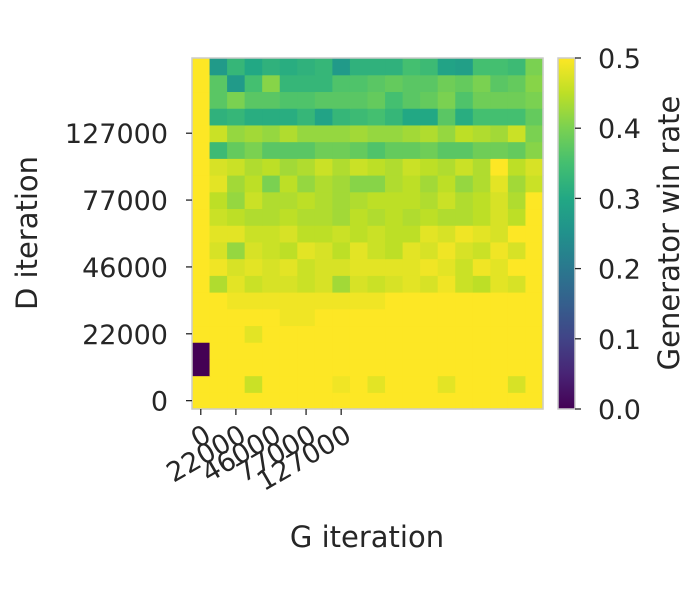 The image size is (697, 600). I want to click on y-tick-label: 127000, so click(116, 134).